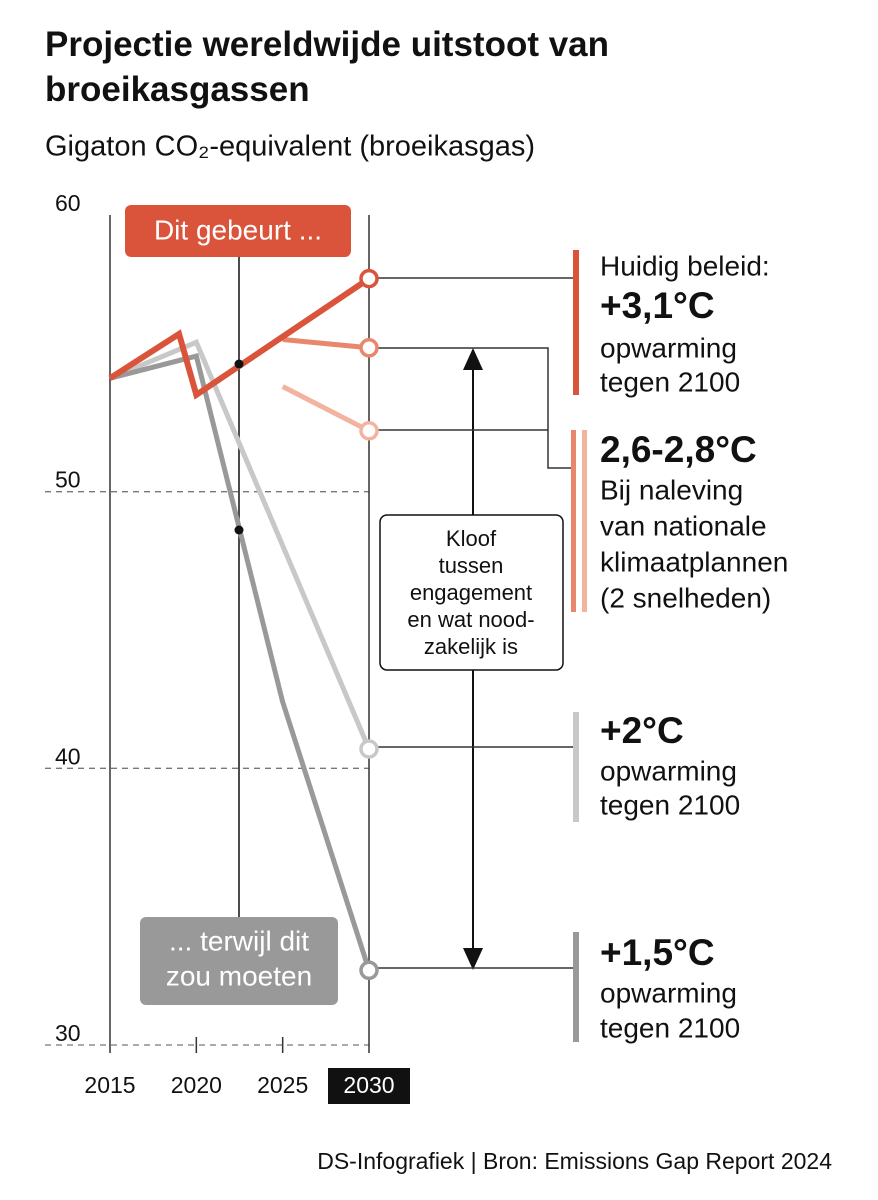  I want to click on chart-subtitle: Gigaton CO₂-equivalent (broeikasgas), so click(290, 147).